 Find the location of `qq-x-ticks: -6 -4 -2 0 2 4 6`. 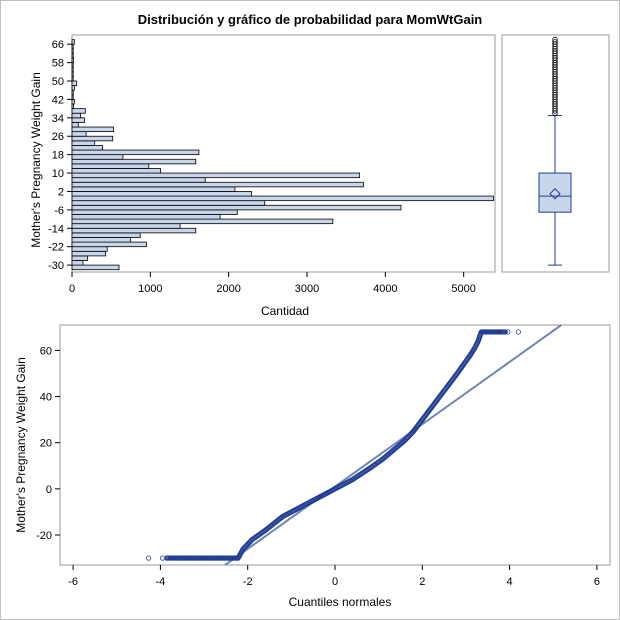

qq-x-ticks: -6 -4 -2 0 2 4 6 is located at coordinates (334, 576).